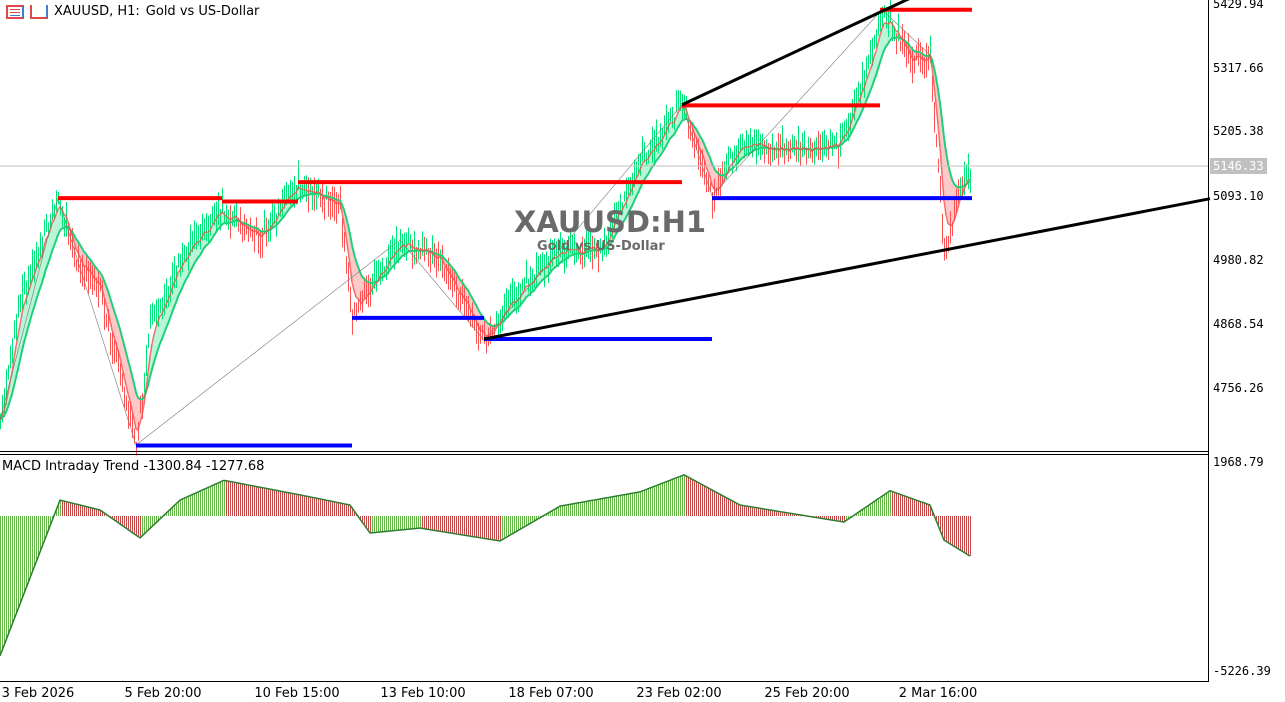 The width and height of the screenshot is (1285, 702). I want to click on macd-axis-bottom: -5226.39, so click(1242, 671).